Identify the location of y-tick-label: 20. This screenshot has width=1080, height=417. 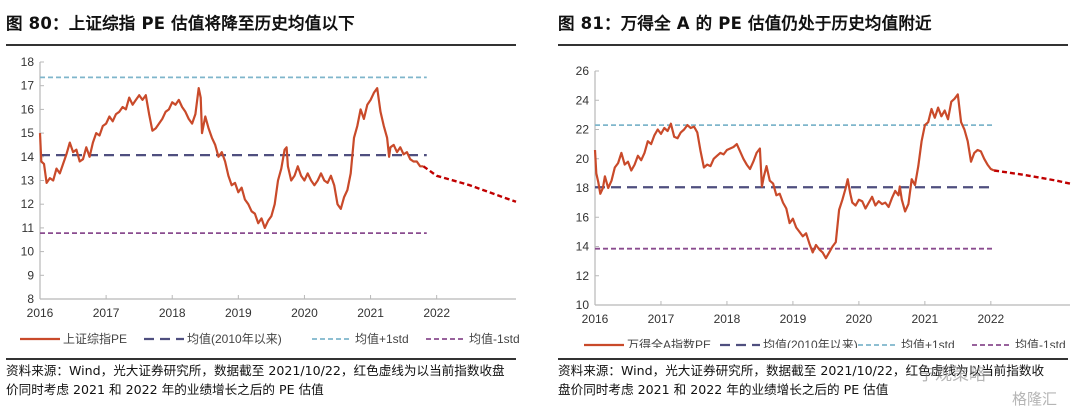
(583, 159).